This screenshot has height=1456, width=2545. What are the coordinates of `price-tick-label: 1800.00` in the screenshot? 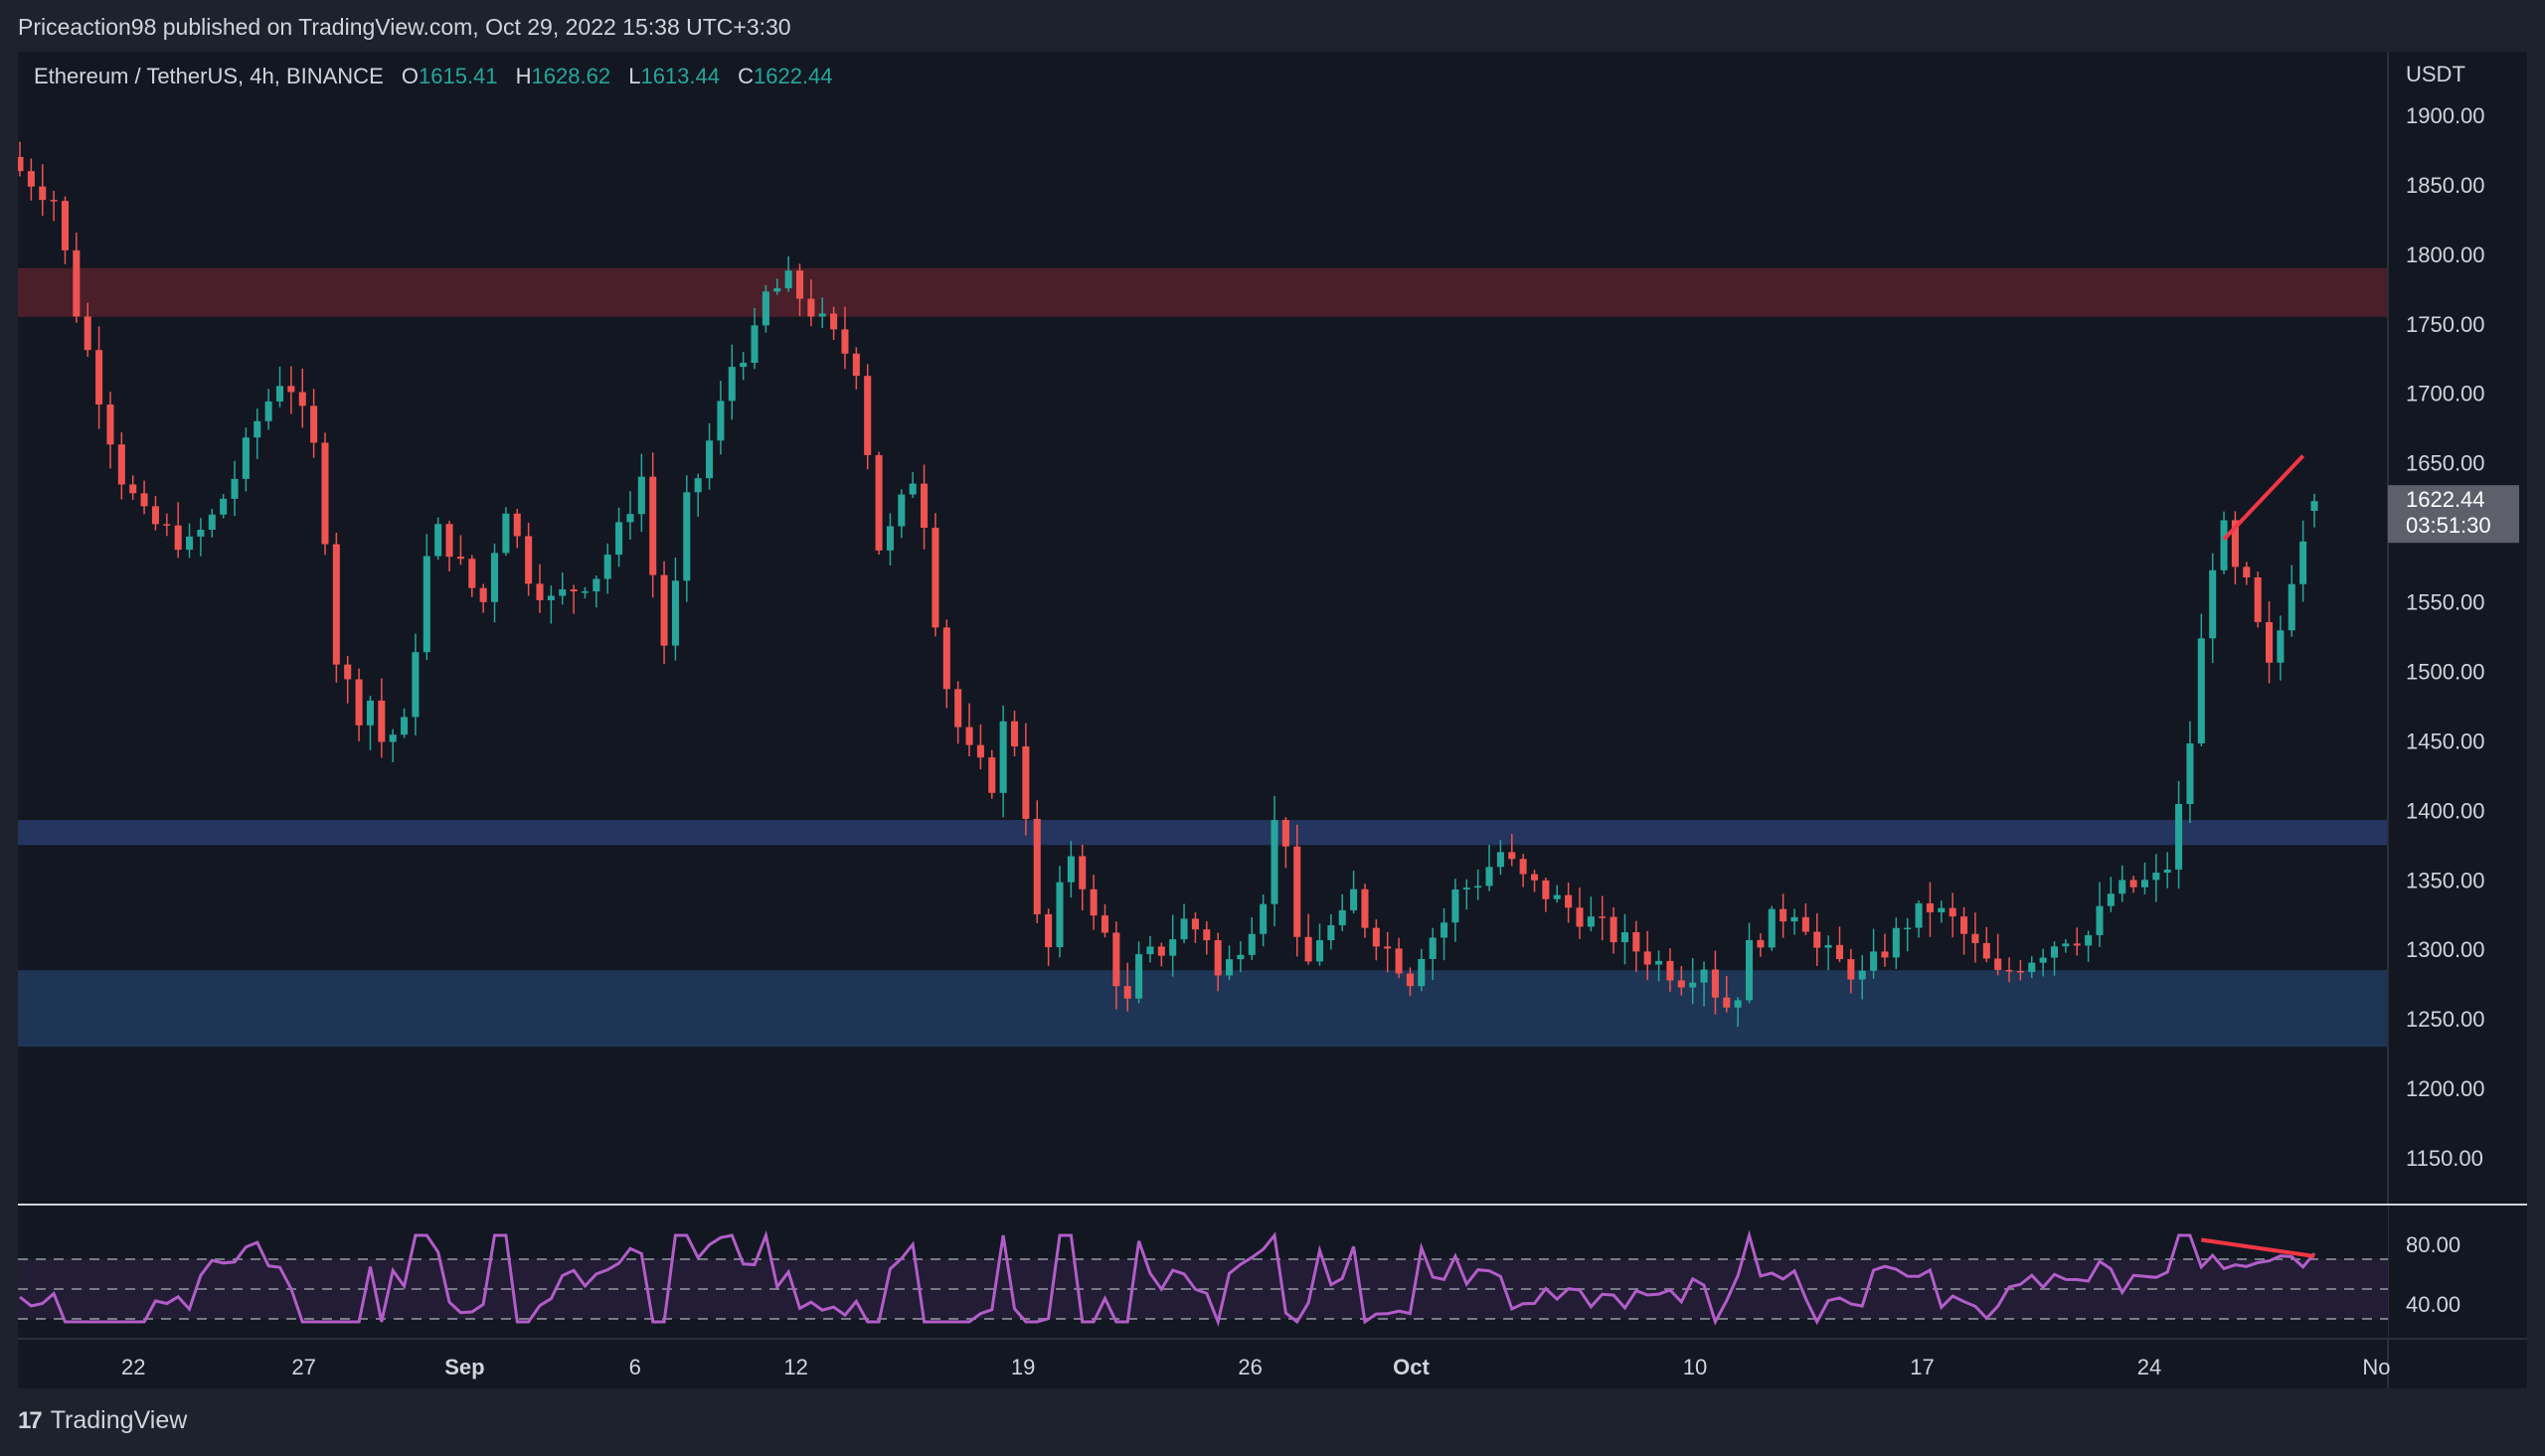 It's located at (2445, 255).